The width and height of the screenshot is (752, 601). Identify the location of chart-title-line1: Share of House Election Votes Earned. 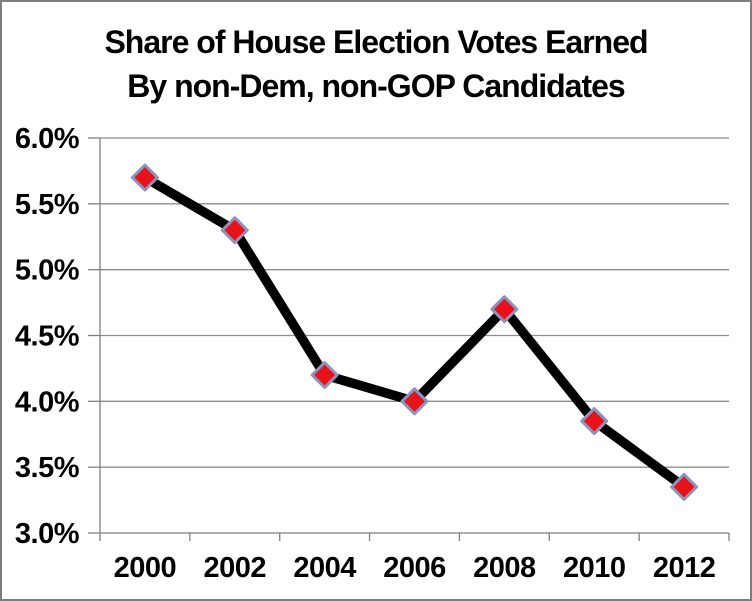
(375, 42).